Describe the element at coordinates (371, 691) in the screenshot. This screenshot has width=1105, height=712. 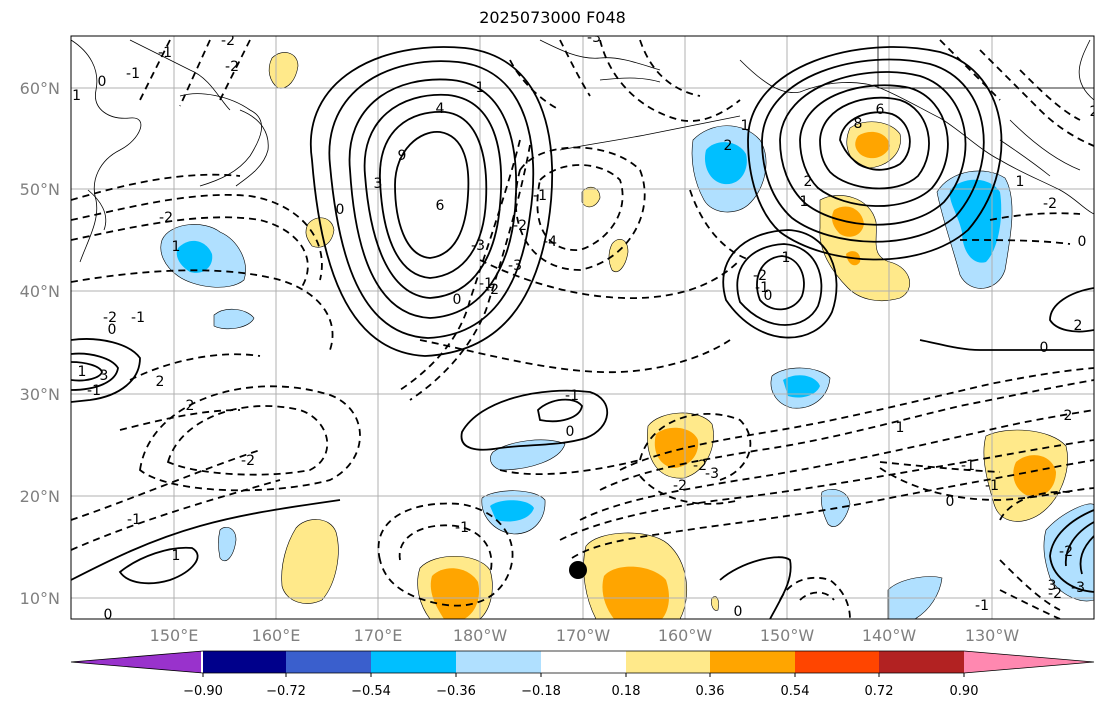
I see `colorbar-tick-label: −0.54` at that location.